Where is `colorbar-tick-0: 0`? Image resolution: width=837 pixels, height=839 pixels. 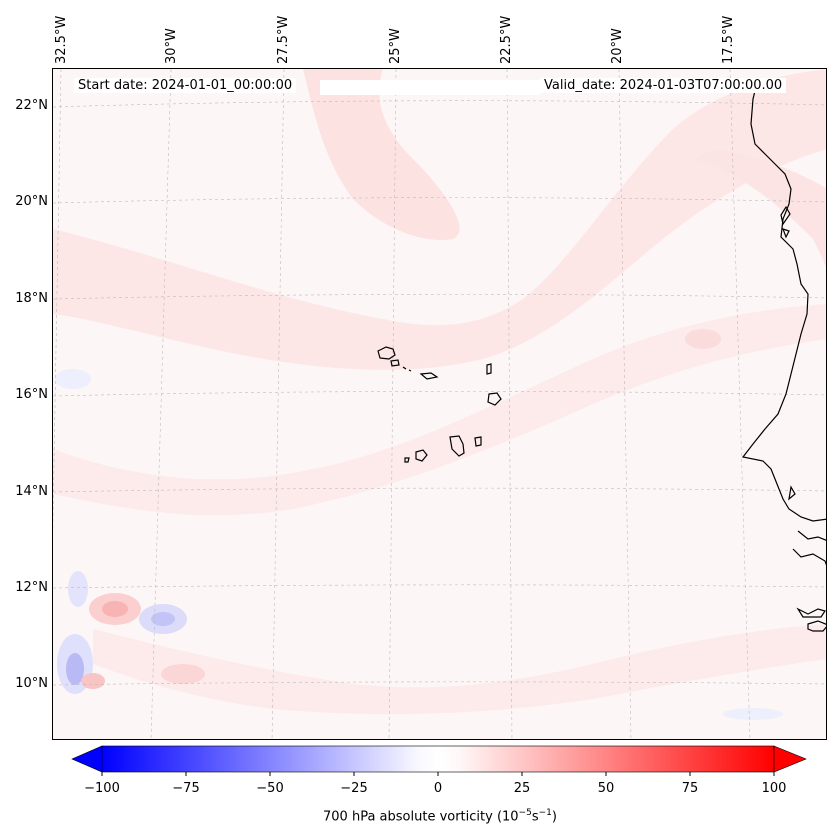 colorbar-tick-0: 0 is located at coordinates (438, 788).